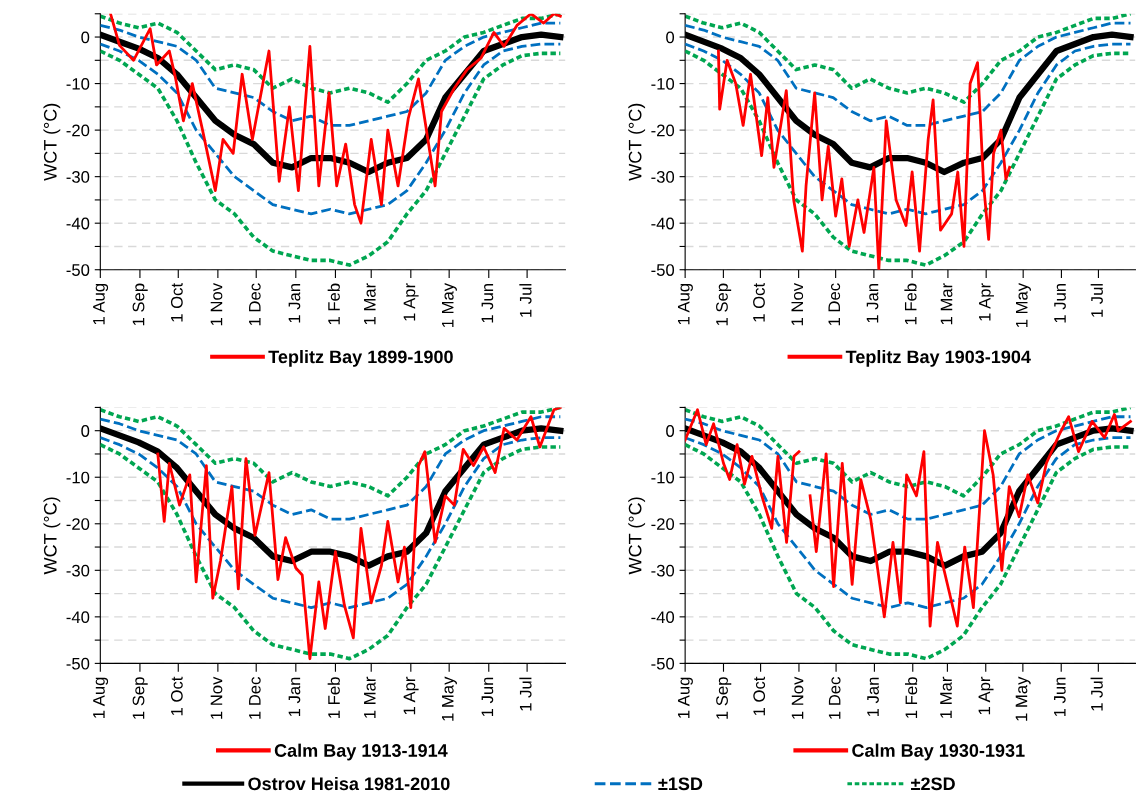 The width and height of the screenshot is (1140, 810). What do you see at coordinates (680, 784) in the screenshot?
I see `legend-label: ±1SD` at bounding box center [680, 784].